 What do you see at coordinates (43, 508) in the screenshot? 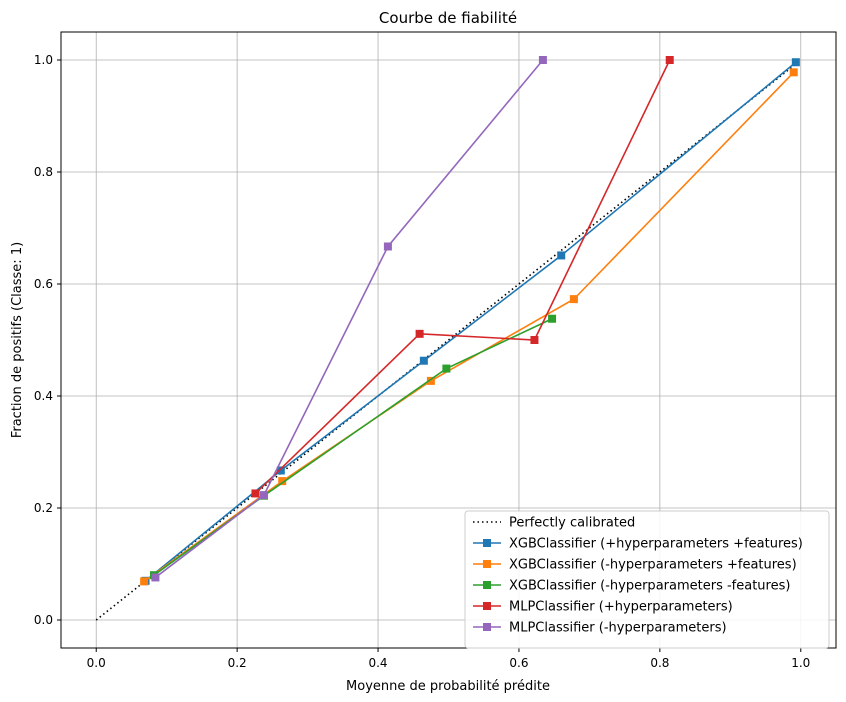
I see `y-tick-label: 0.2` at bounding box center [43, 508].